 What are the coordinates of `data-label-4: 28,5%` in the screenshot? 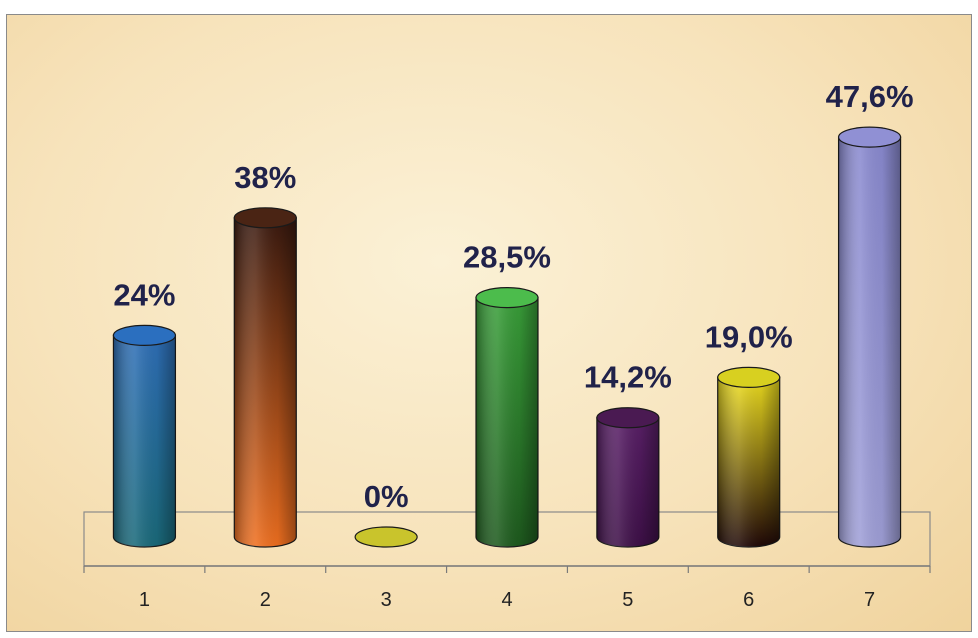 It's located at (507, 257).